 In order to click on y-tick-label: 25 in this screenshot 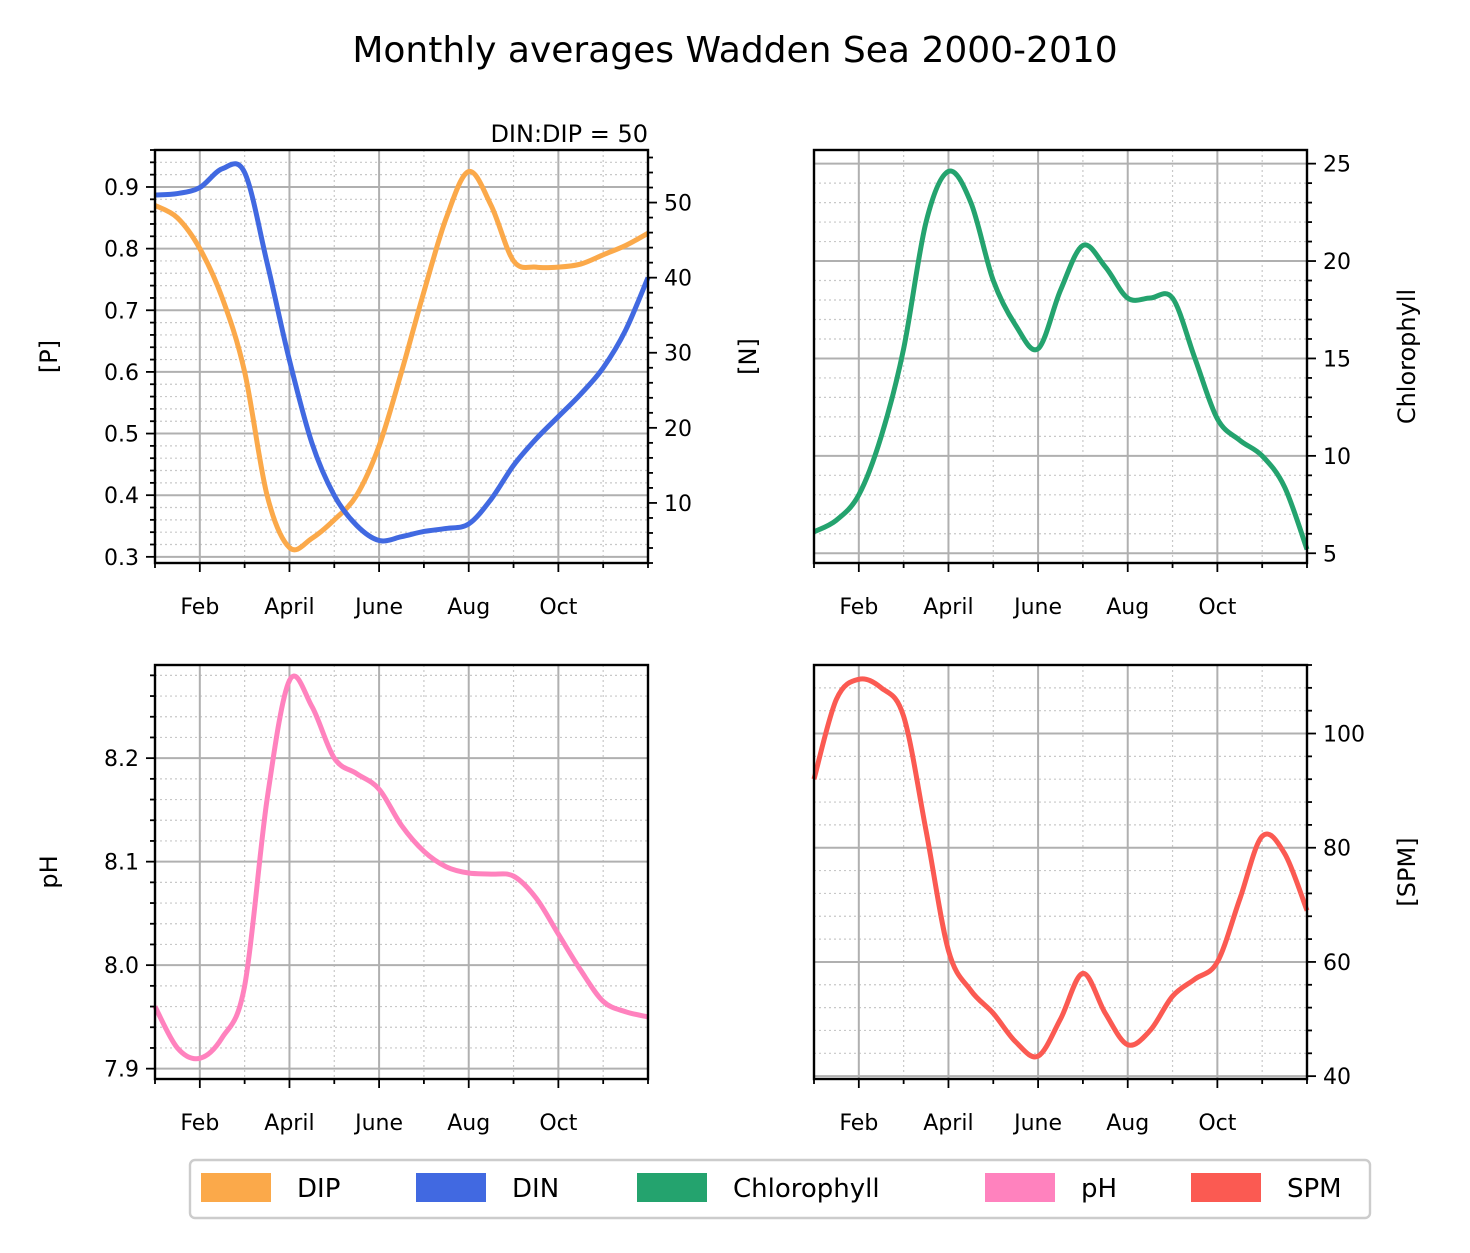, I will do `click(1337, 165)`.